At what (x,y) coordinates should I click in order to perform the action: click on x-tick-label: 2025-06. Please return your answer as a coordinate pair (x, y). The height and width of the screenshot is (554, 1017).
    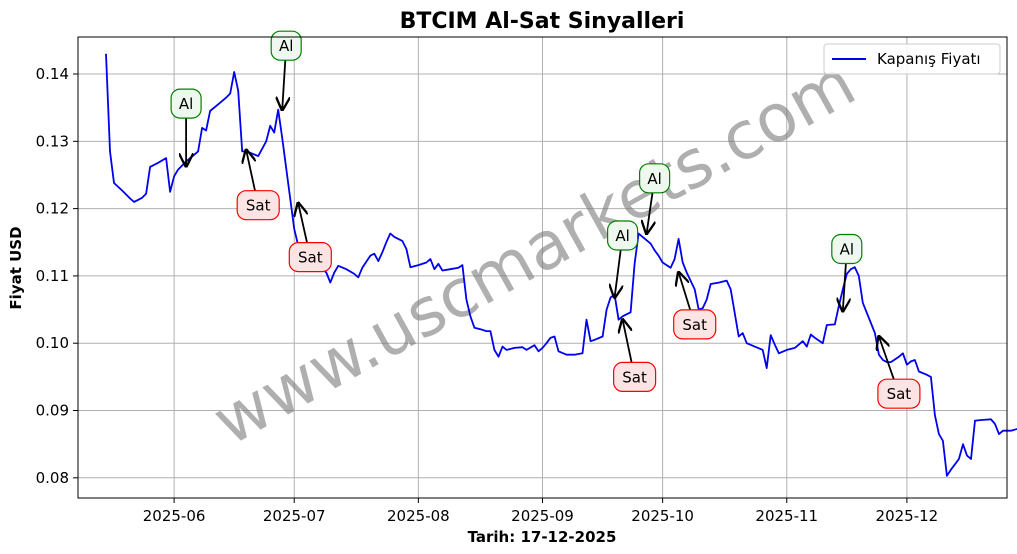
    Looking at the image, I should click on (174, 516).